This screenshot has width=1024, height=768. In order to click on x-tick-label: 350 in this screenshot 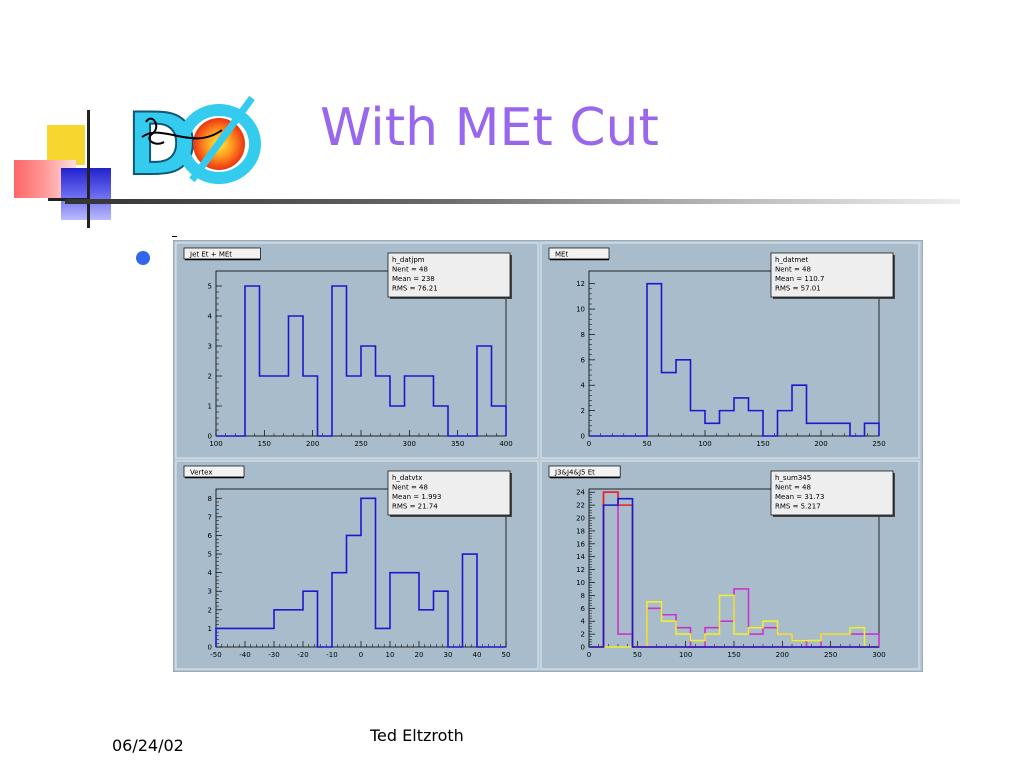, I will do `click(457, 444)`.